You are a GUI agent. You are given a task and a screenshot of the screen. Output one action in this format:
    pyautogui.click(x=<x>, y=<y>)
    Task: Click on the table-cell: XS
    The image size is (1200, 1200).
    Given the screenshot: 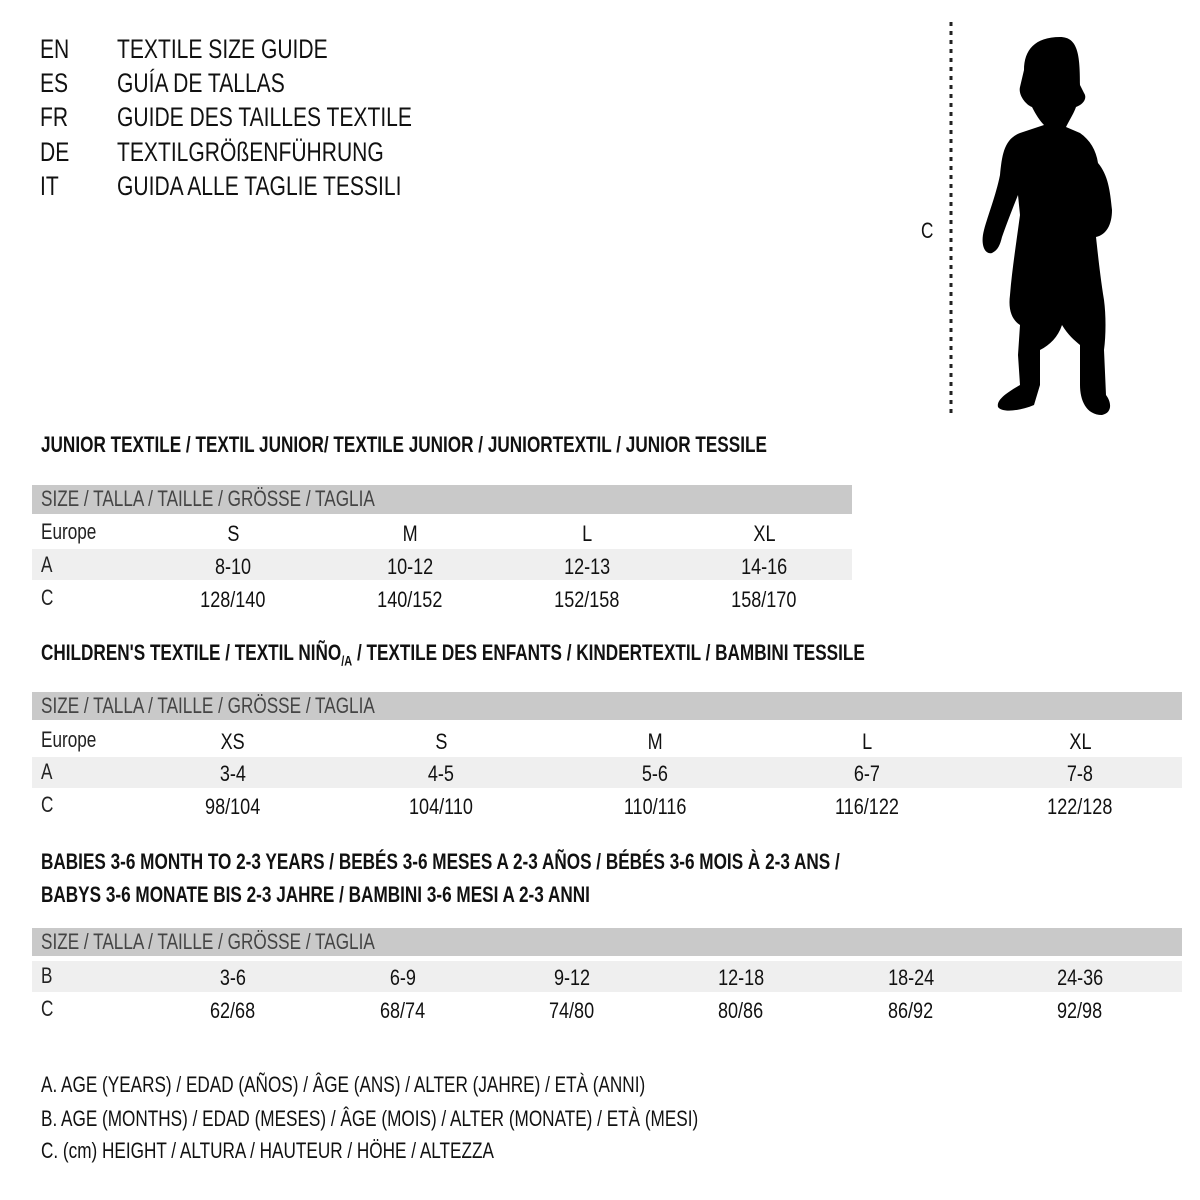 What is the action you would take?
    pyautogui.click(x=233, y=741)
    